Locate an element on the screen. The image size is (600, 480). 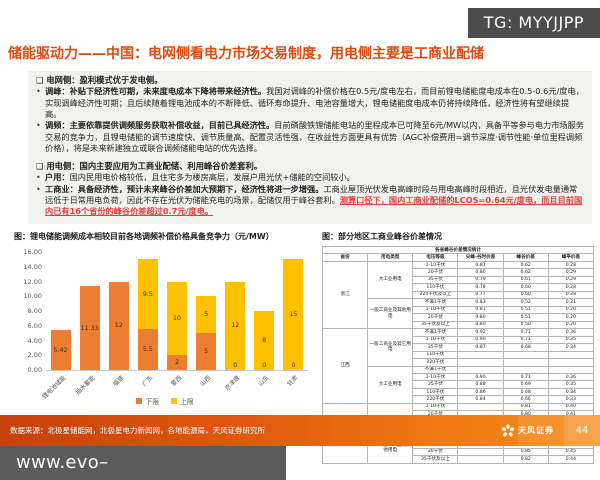
bar-segment: 5.5 is located at coordinates (147, 349).